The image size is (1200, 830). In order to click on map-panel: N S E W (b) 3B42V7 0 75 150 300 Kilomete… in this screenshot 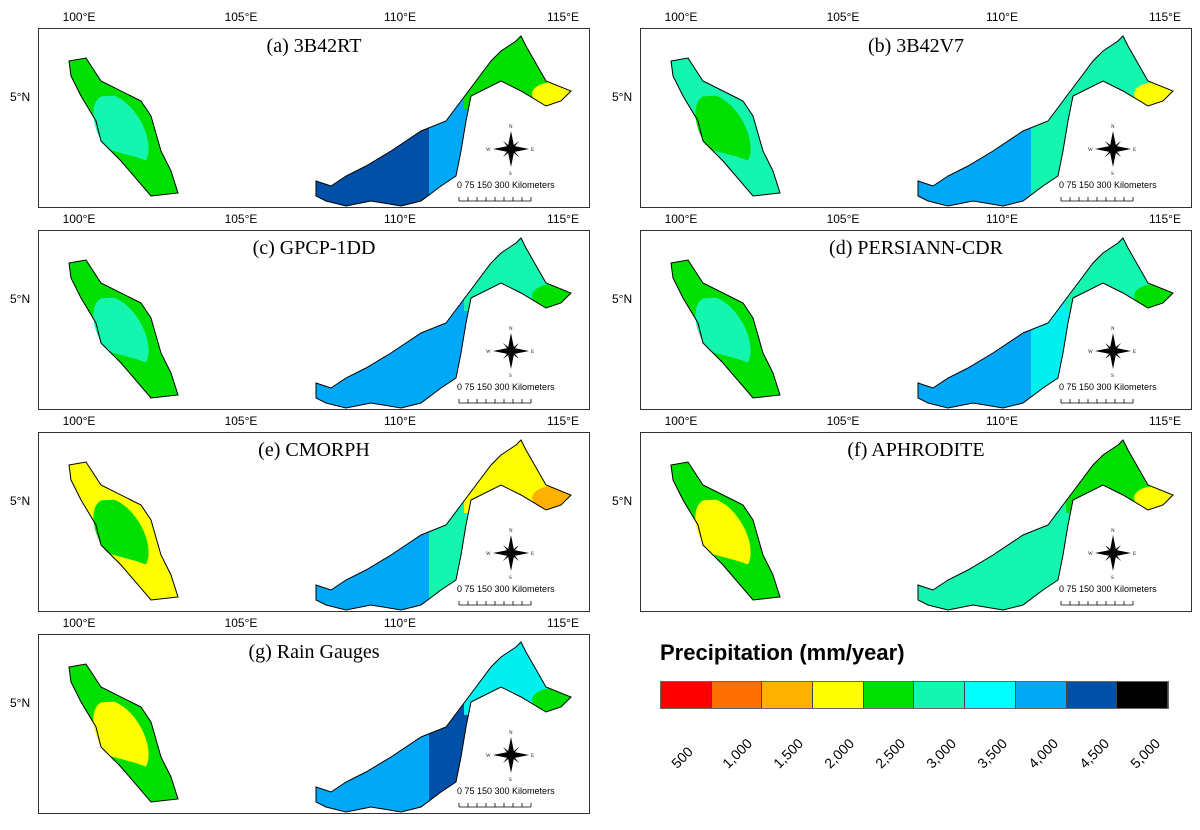, I will do `click(916, 118)`.